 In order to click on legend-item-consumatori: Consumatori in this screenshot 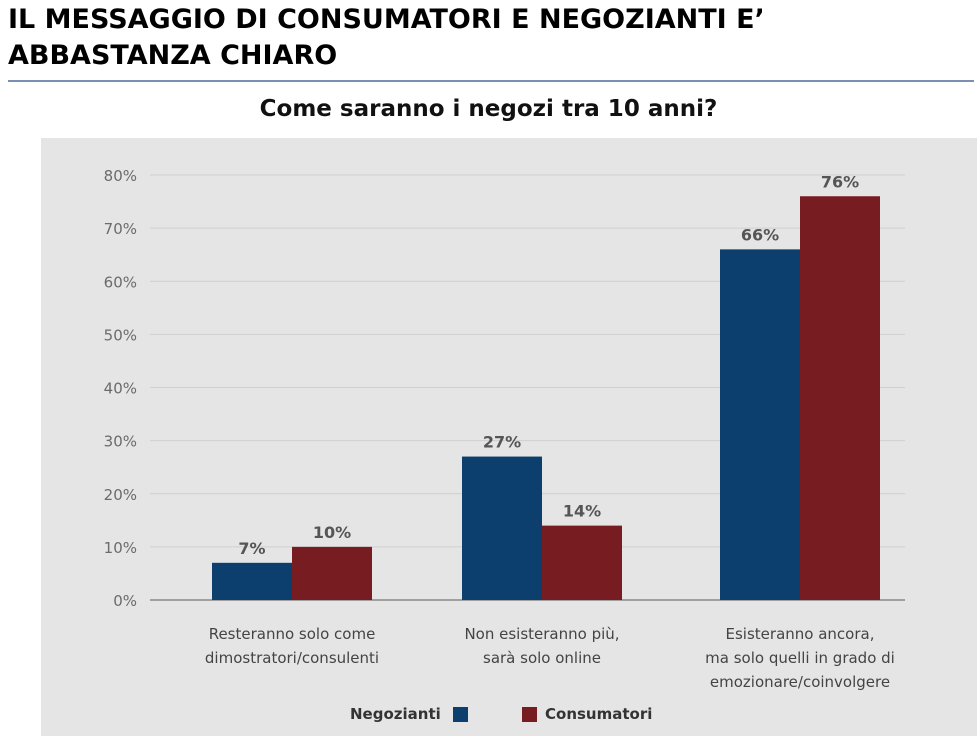, I will do `click(587, 714)`.